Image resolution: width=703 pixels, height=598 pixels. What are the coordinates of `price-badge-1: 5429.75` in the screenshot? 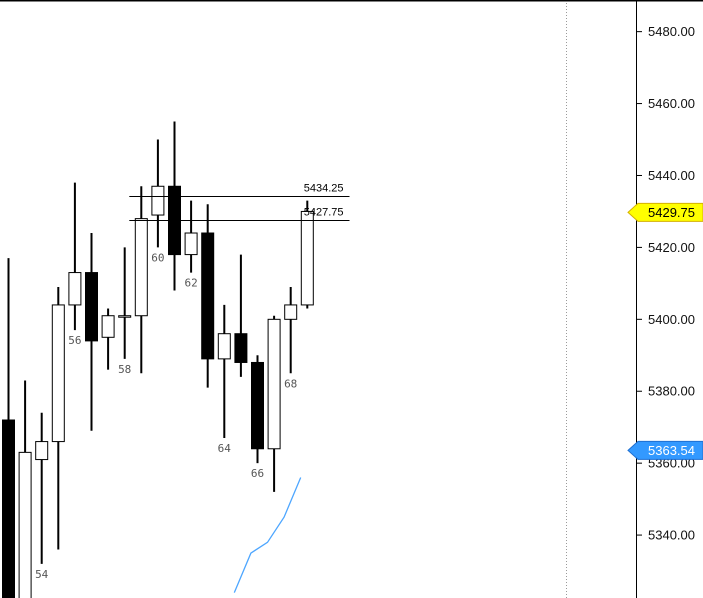 It's located at (665, 212).